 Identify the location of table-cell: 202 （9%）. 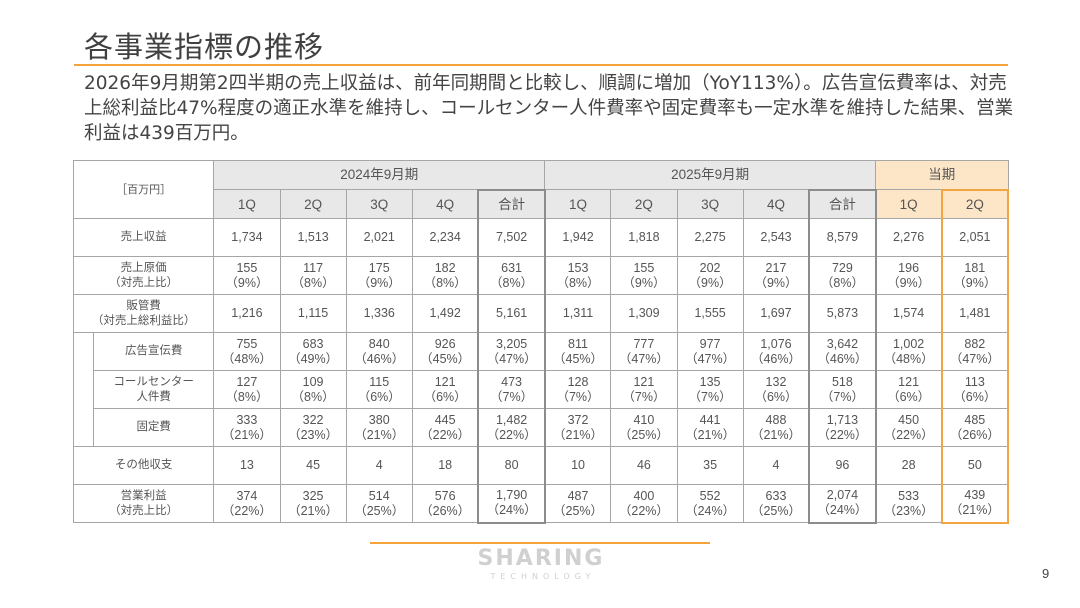
(710, 275).